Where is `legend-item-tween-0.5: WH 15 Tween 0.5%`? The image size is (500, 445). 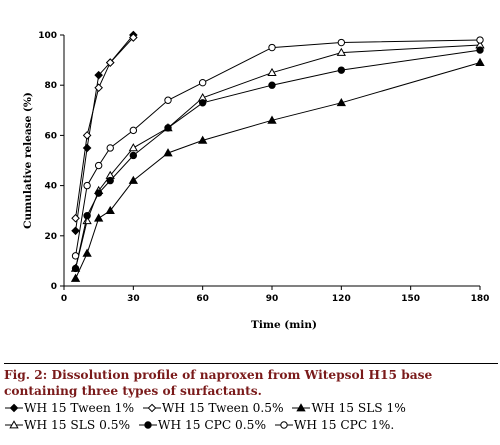
legend-item-tween-0.5: WH 15 Tween 0.5% is located at coordinates (213, 408).